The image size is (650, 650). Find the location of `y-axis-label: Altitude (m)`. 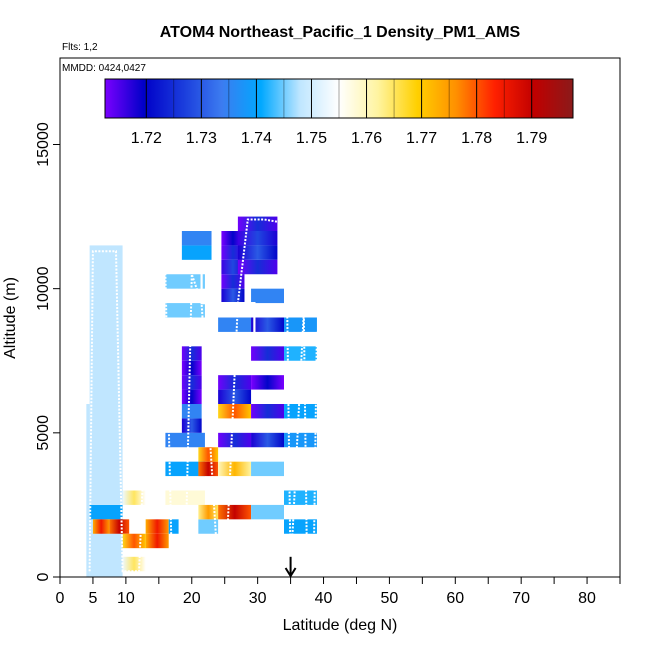

y-axis-label: Altitude (m) is located at coordinates (10, 318).